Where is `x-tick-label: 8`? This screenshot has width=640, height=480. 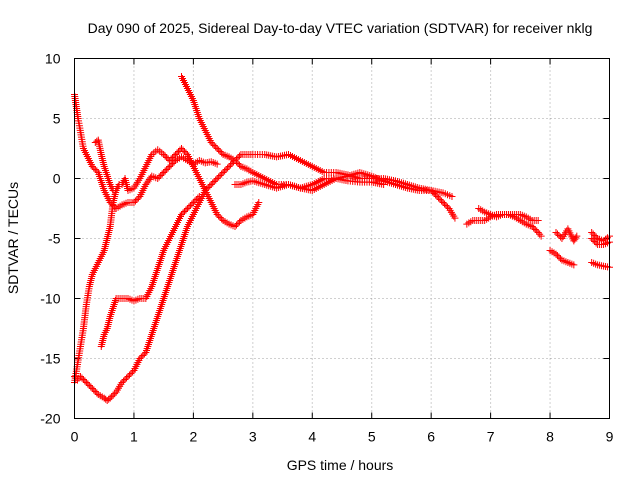 x-tick-label: 8 is located at coordinates (550, 437).